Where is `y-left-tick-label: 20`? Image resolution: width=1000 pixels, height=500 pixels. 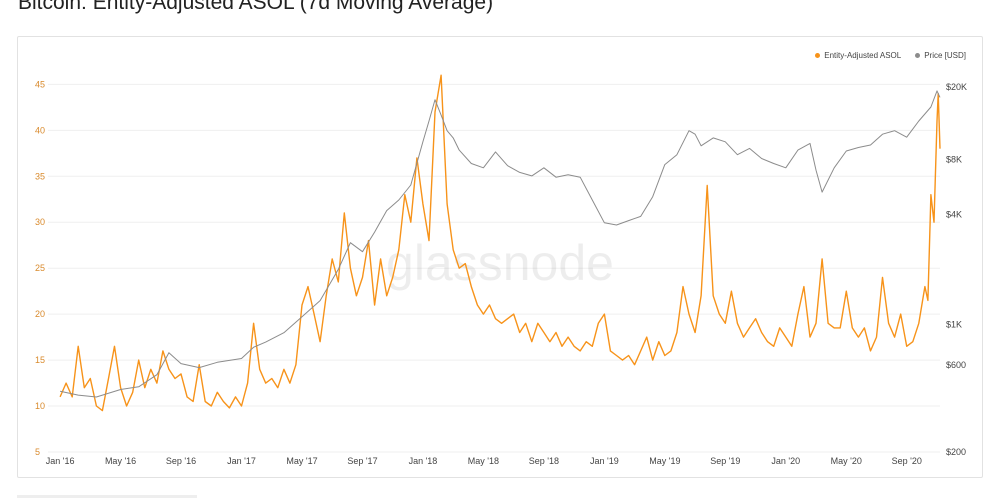 y-left-tick-label: 20 is located at coordinates (40, 314).